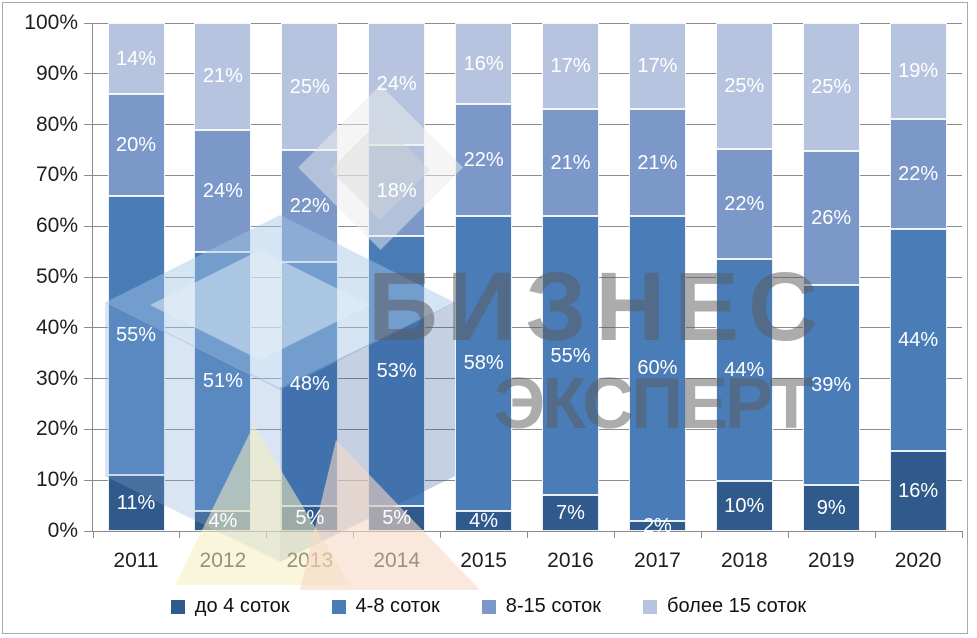 The height and width of the screenshot is (638, 977). I want to click on y-axis-tick-label: 80%, so click(56, 124).